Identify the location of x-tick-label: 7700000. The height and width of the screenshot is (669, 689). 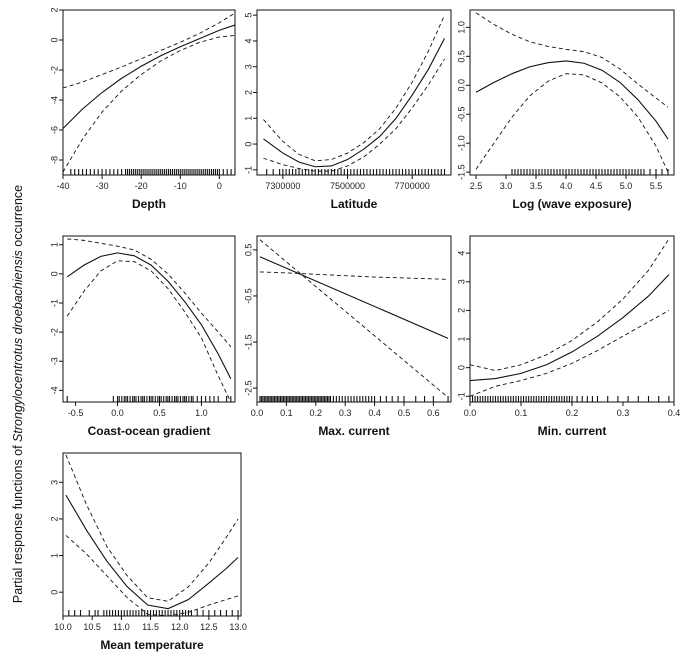
(412, 186).